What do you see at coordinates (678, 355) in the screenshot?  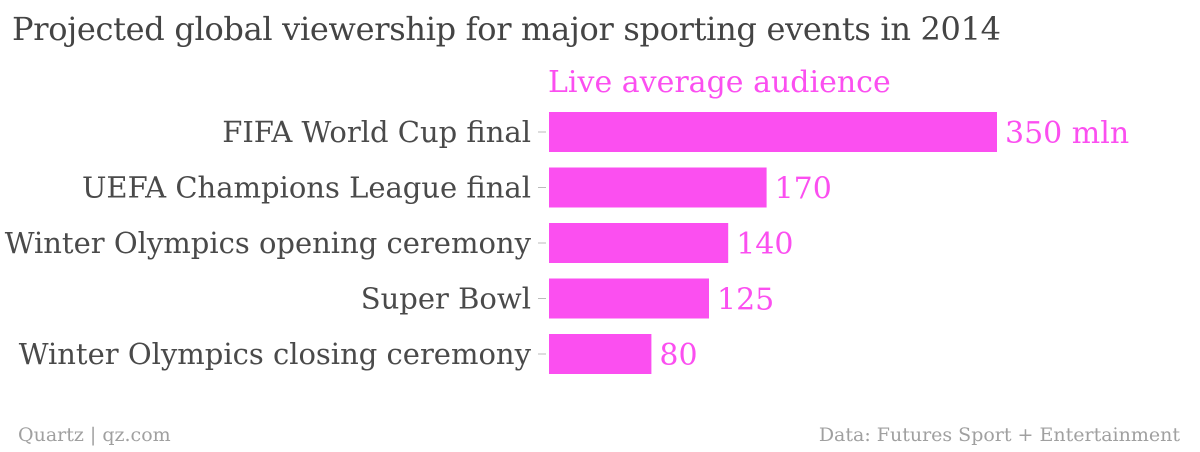 I see `value-label: 80` at bounding box center [678, 355].